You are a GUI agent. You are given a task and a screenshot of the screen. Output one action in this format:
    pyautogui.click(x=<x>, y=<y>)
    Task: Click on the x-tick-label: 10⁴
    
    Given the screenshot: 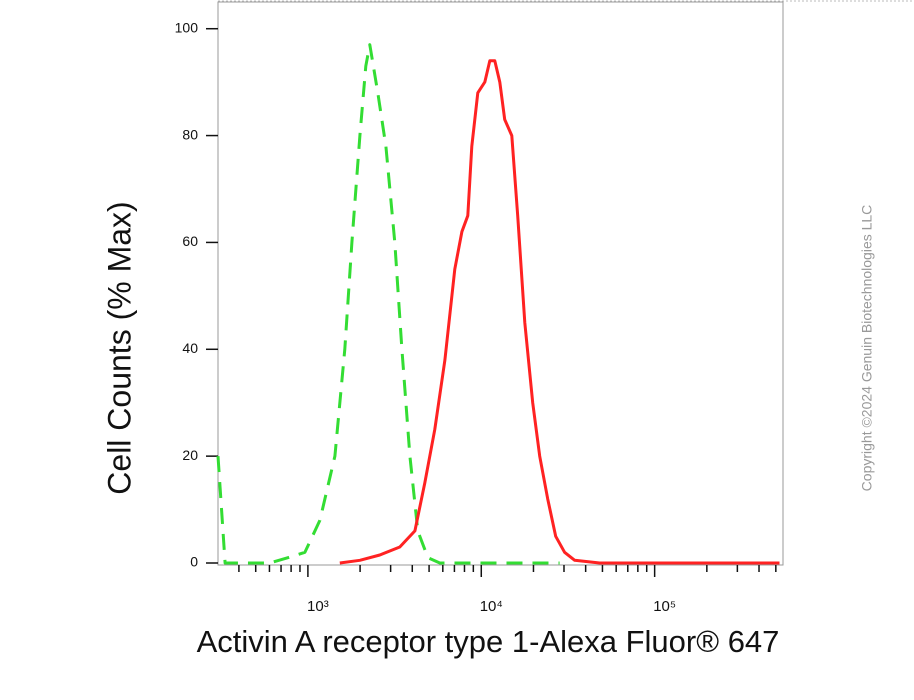 What is the action you would take?
    pyautogui.click(x=491, y=606)
    